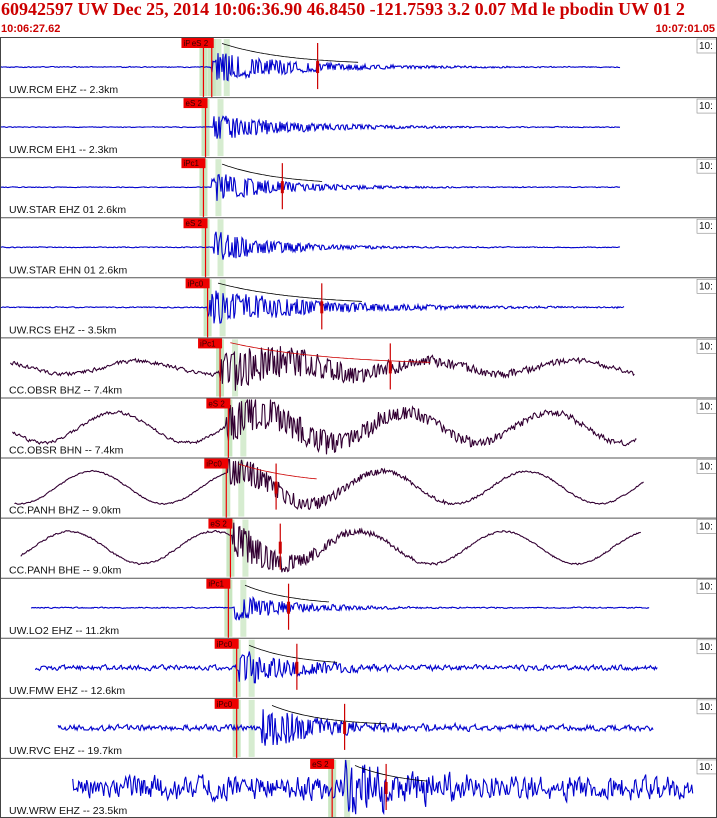 Image resolution: width=717 pixels, height=818 pixels. What do you see at coordinates (68, 811) in the screenshot?
I see `station-label: UW.WRW EHZ -- 23.5km` at bounding box center [68, 811].